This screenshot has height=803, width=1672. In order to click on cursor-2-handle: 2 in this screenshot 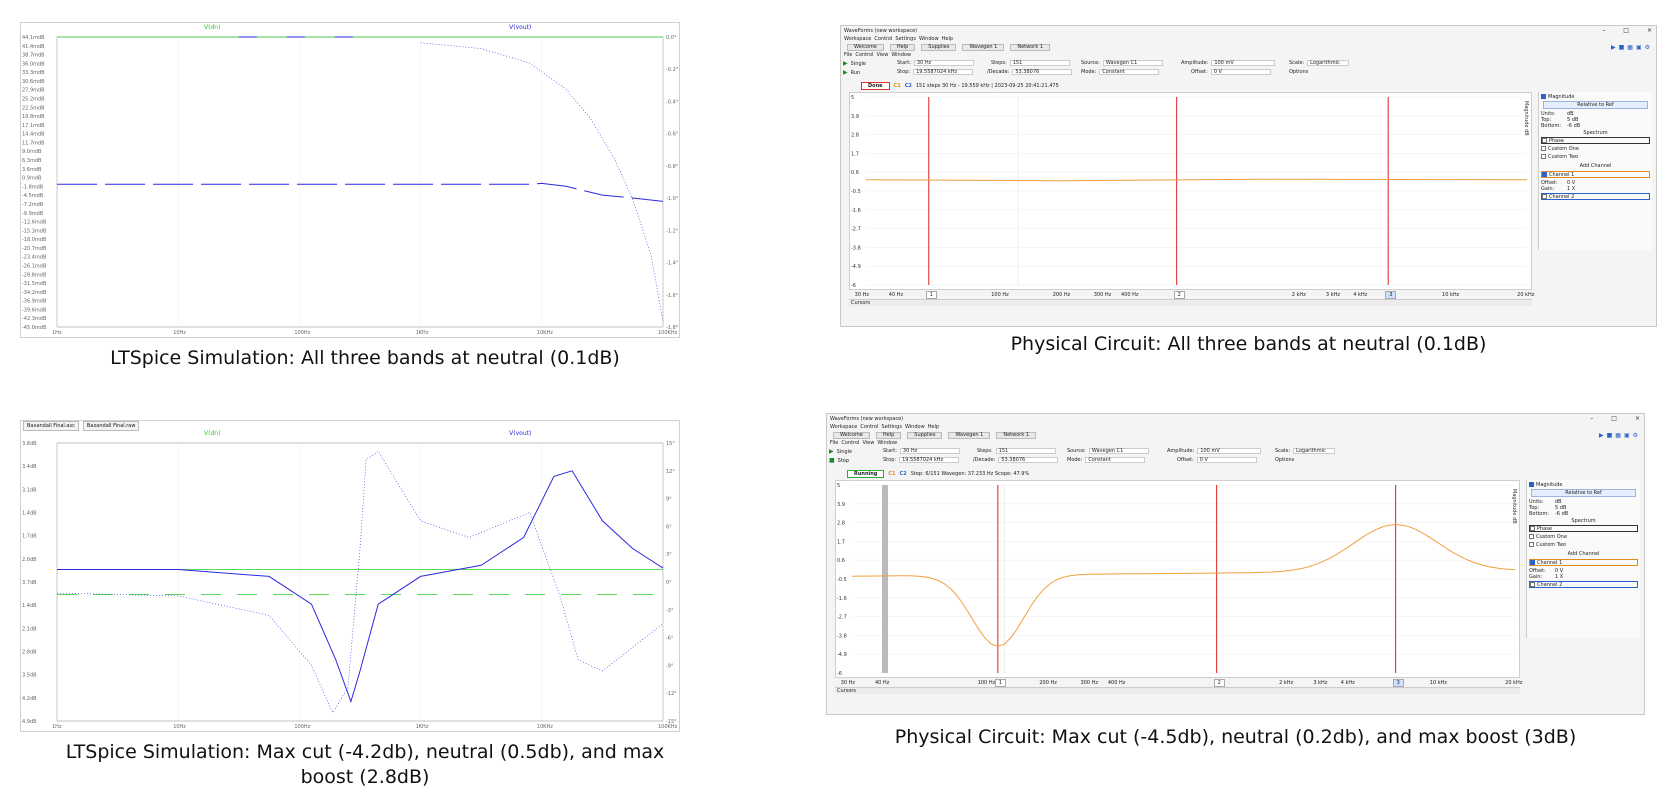, I will do `click(1179, 294)`.